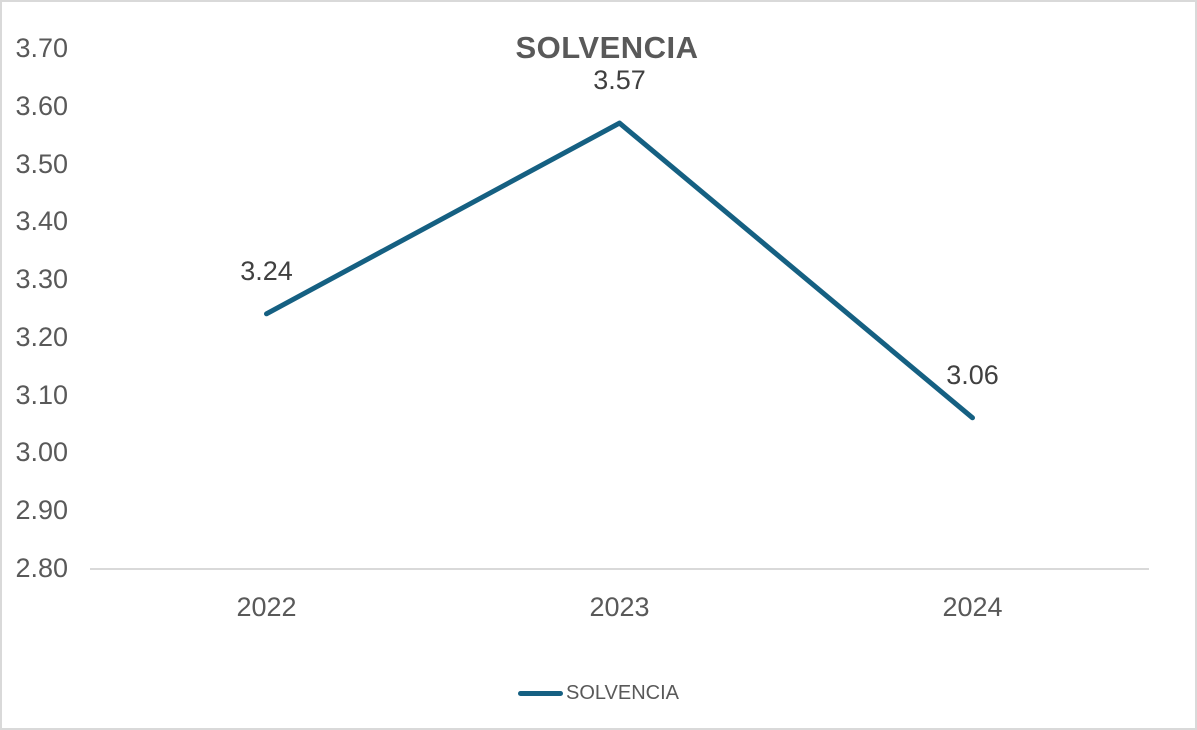 Image resolution: width=1197 pixels, height=730 pixels. Describe the element at coordinates (266, 607) in the screenshot. I see `x-axis-tick-label: 2022` at that location.